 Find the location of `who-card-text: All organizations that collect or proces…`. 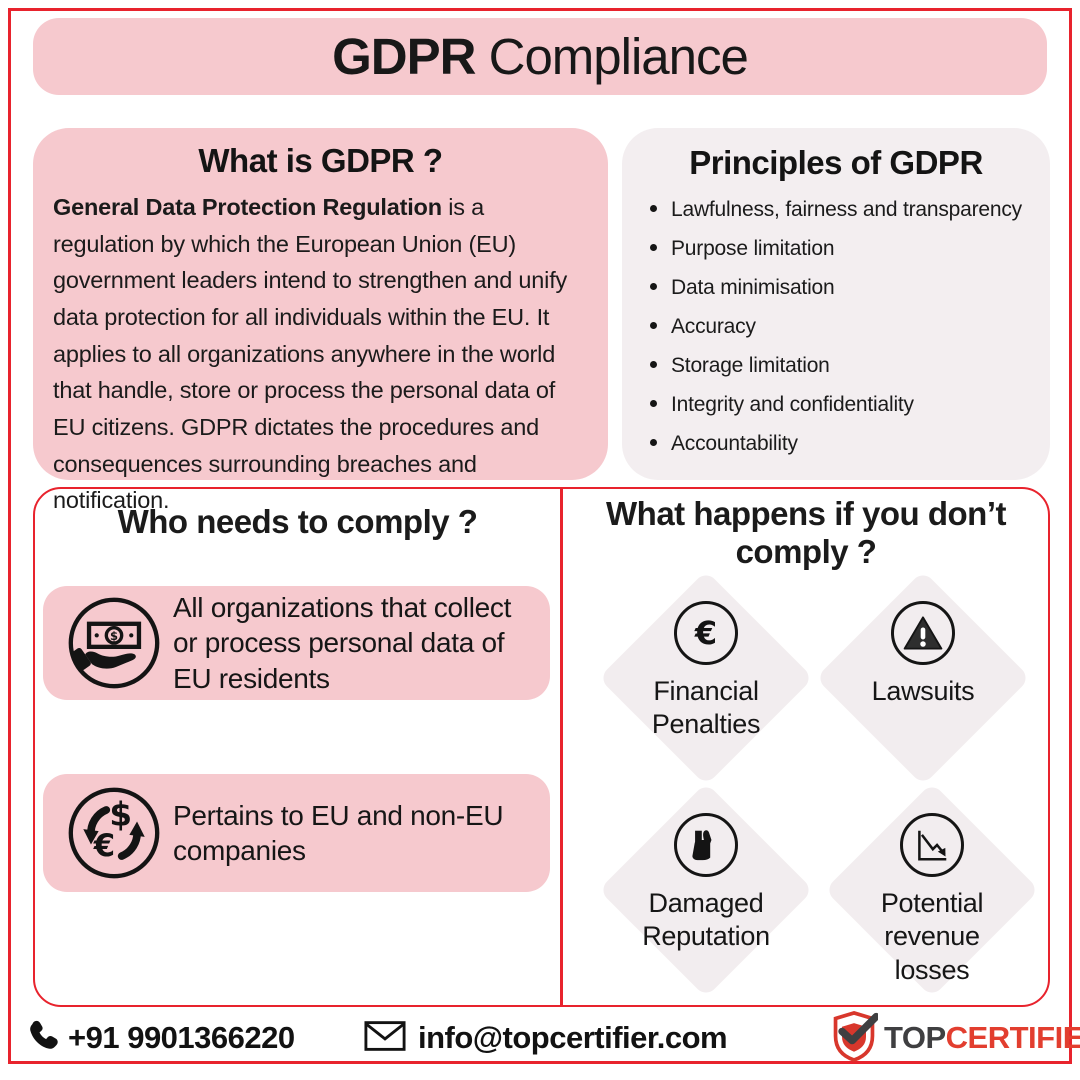

who-card-text: All organizations that collect or proces… is located at coordinates (342, 643).